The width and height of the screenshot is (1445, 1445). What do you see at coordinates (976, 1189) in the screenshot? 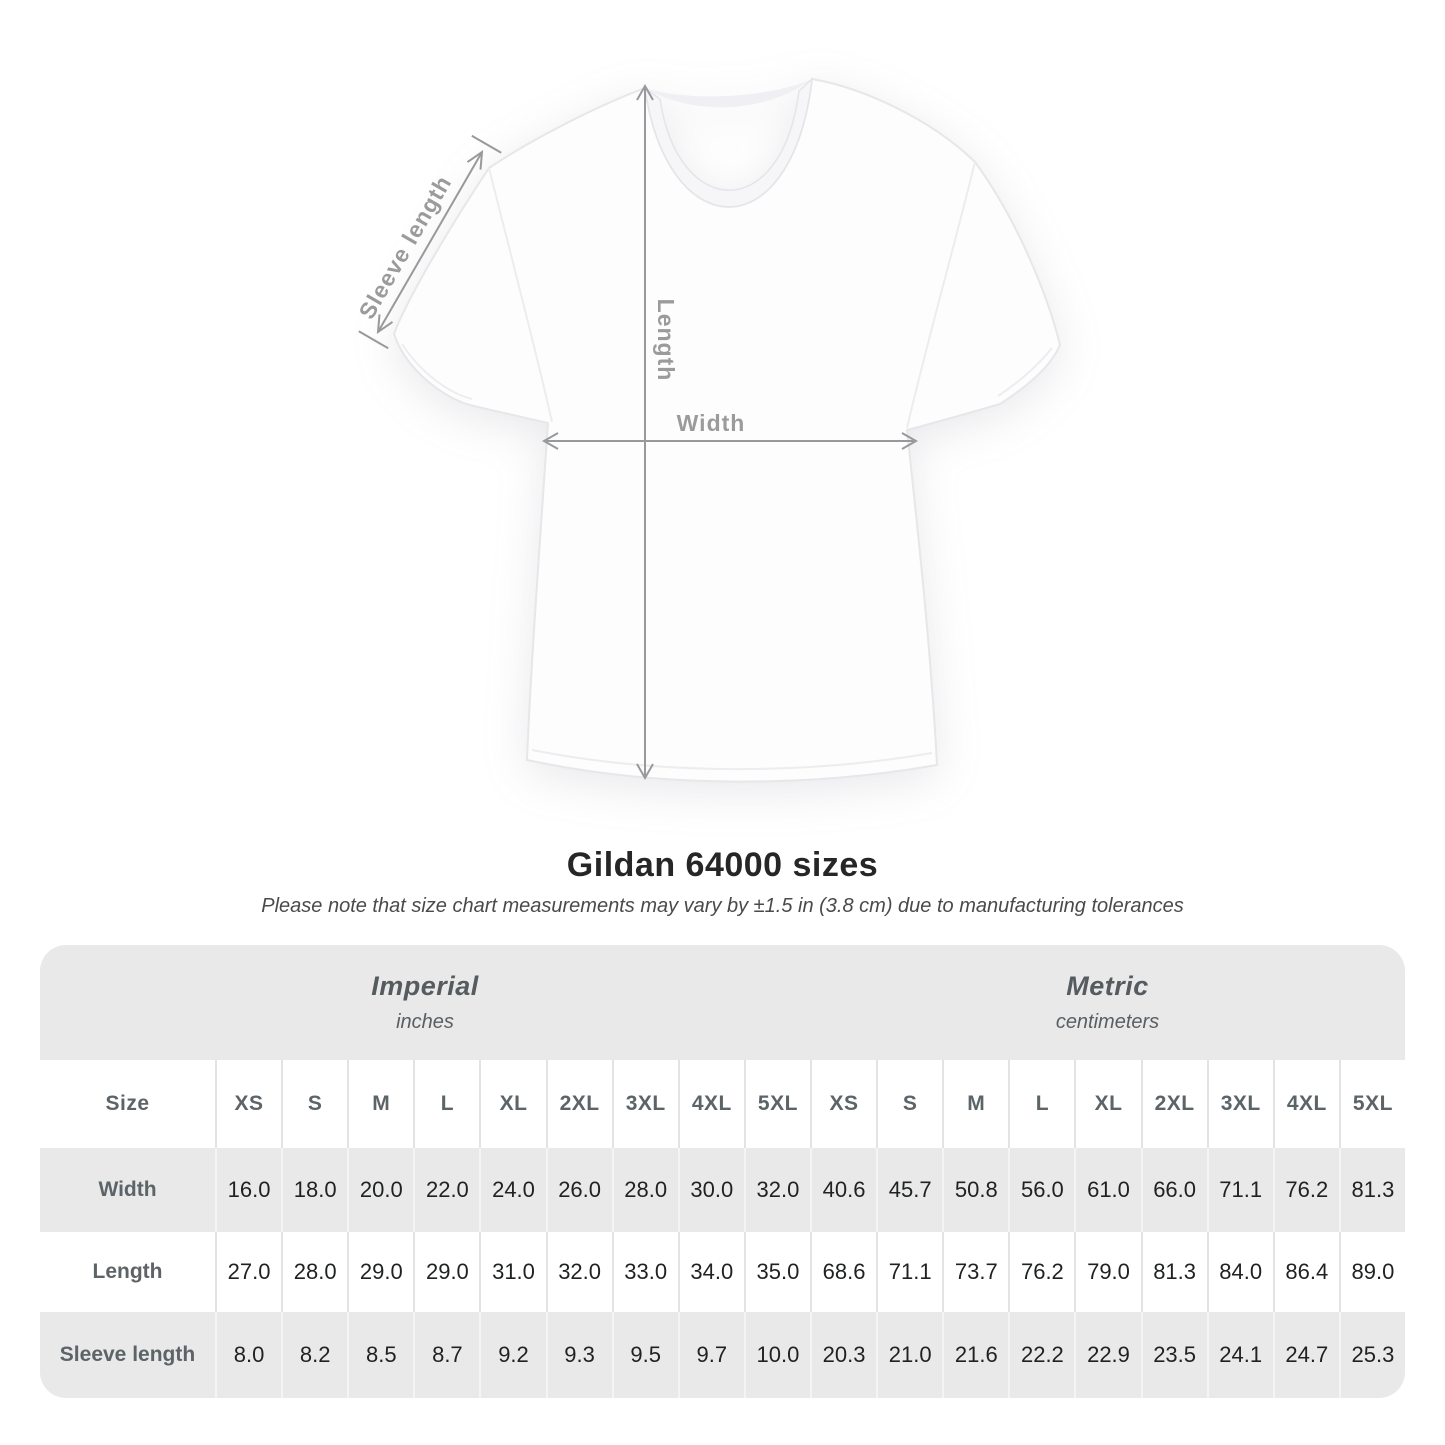
I see `cell-text: 50.8` at bounding box center [976, 1189].